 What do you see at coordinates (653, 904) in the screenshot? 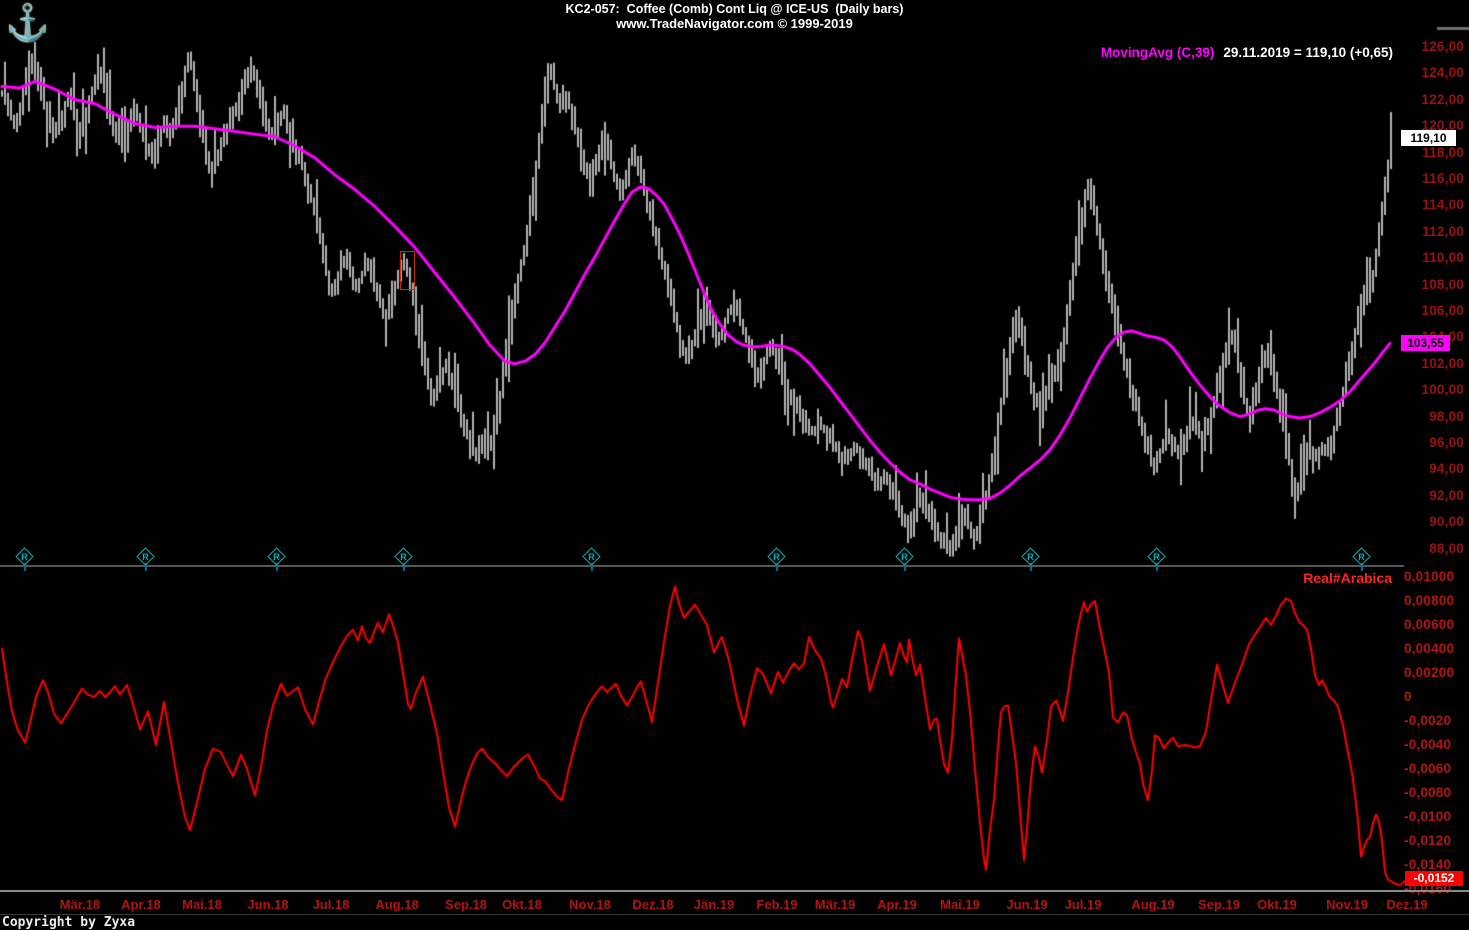
I see `month-label: Dez.18` at bounding box center [653, 904].